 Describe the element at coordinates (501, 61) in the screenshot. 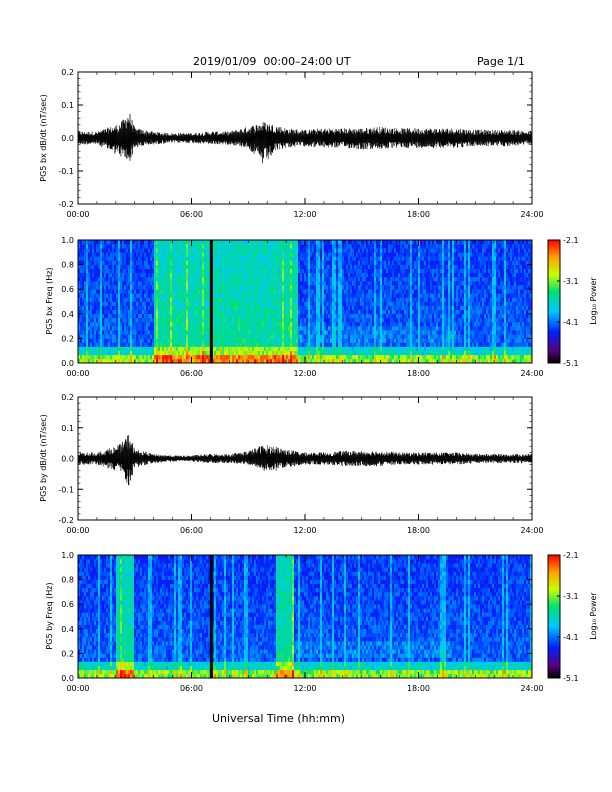

I see `page-indicator: Page 1/1` at that location.